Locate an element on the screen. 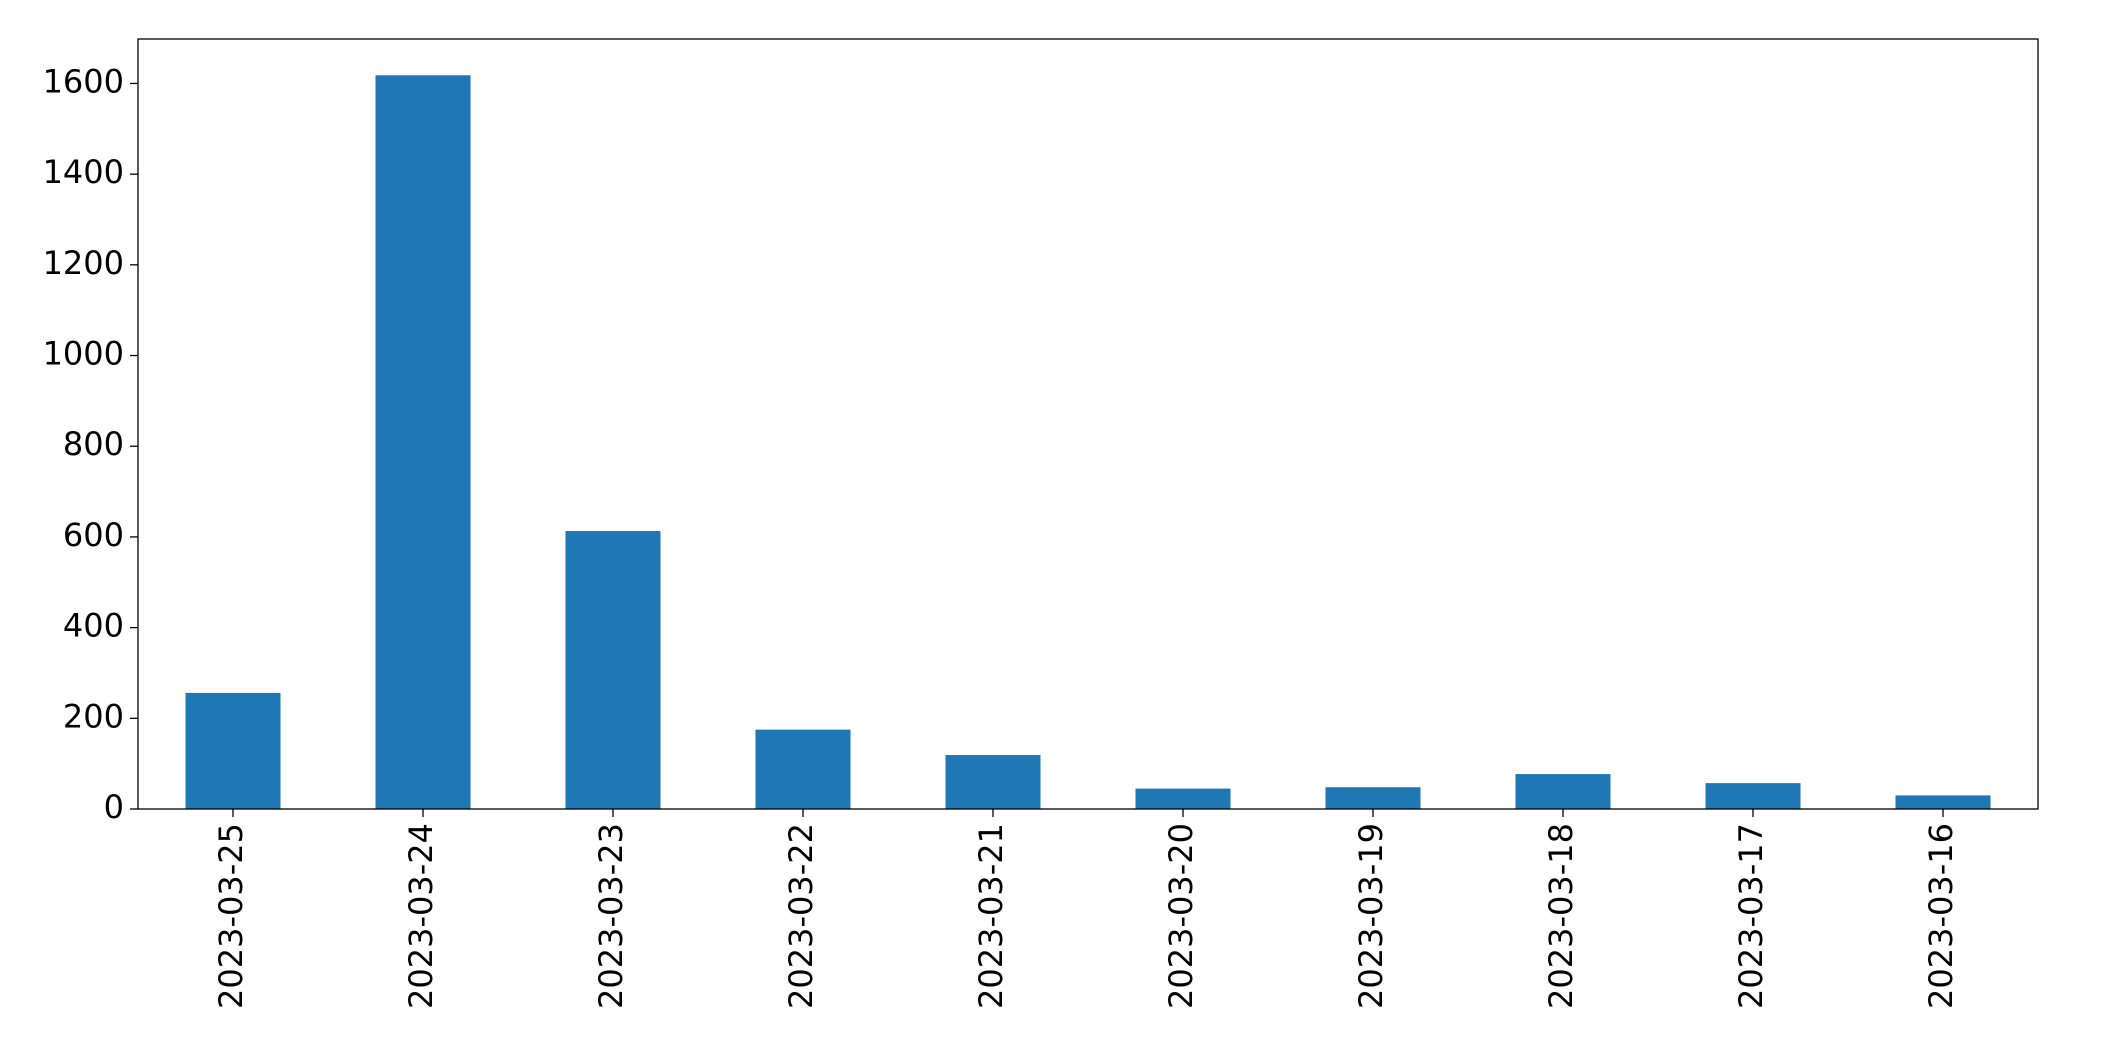  x-tick-label: 2023-03-22 is located at coordinates (801, 916).